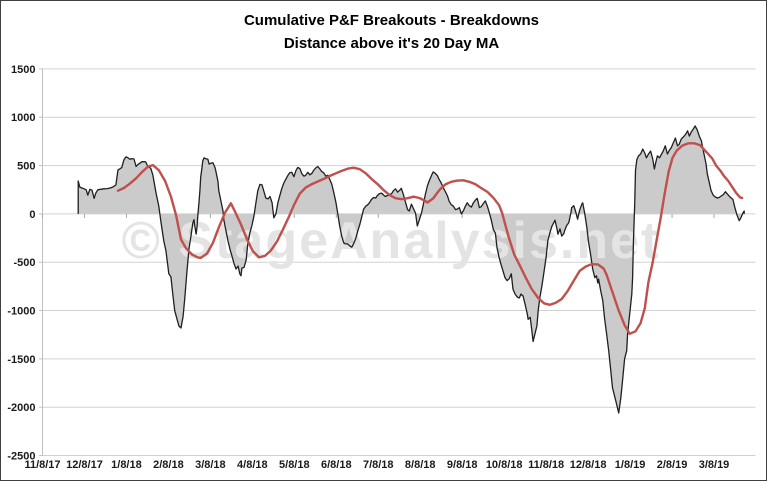 The height and width of the screenshot is (481, 767). Describe the element at coordinates (210, 465) in the screenshot. I see `x-axis-label: 3/8/18` at that location.